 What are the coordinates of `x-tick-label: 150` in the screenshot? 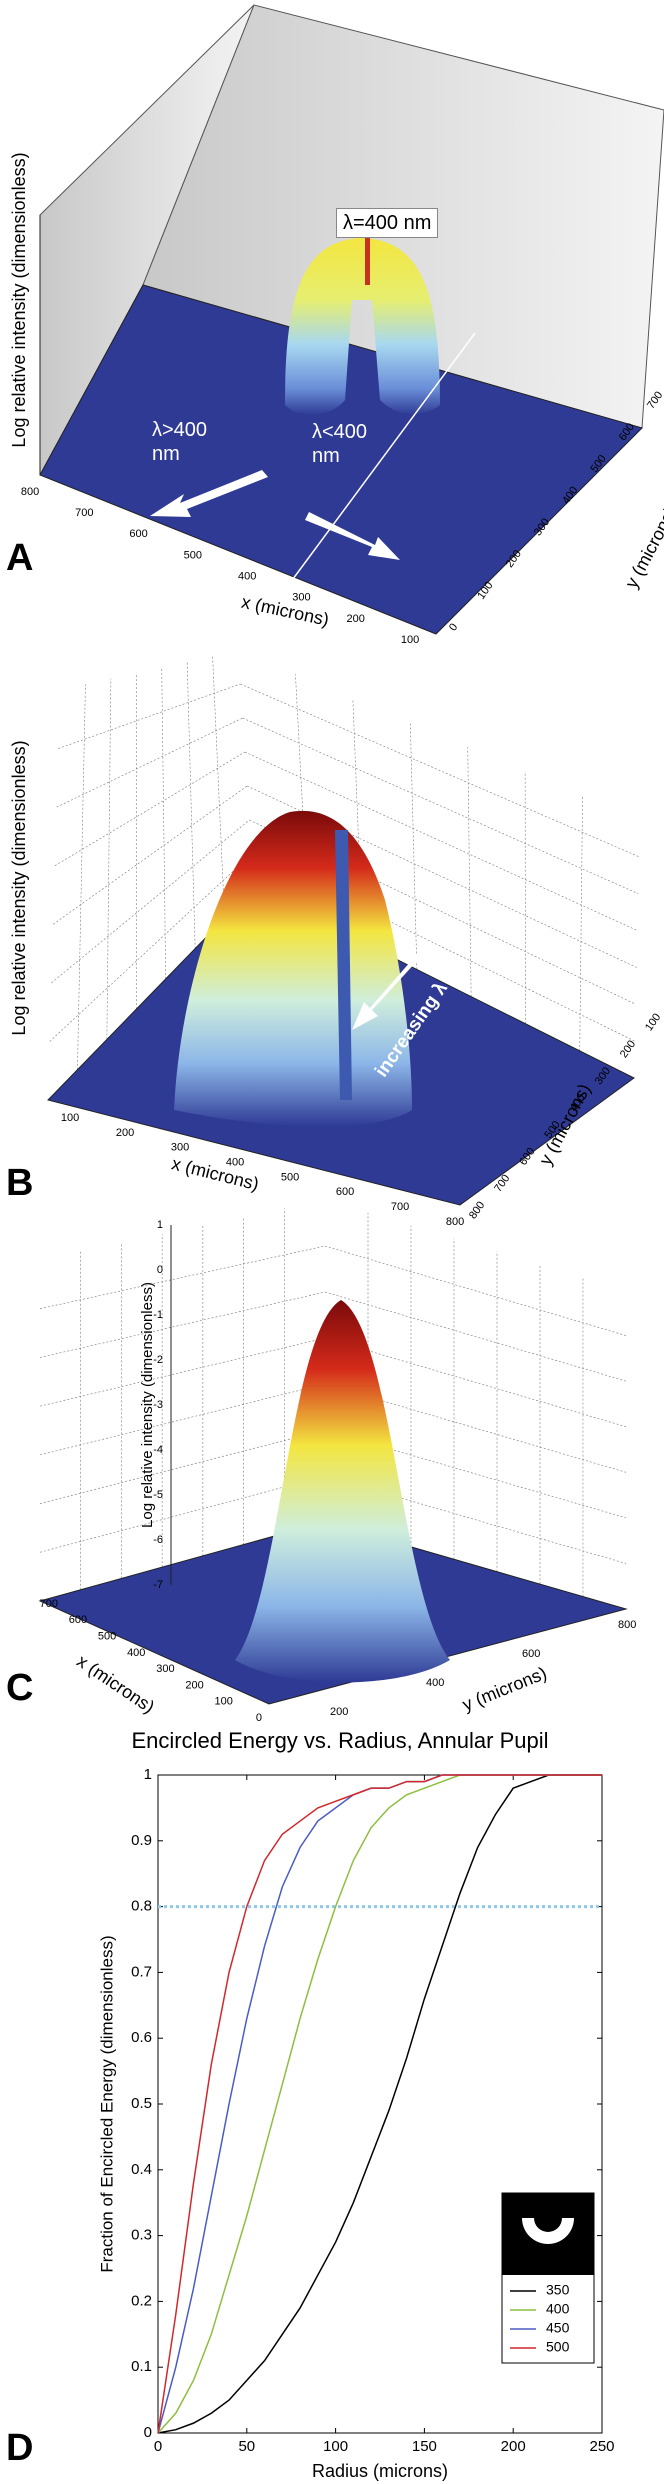 It's located at (424, 2446).